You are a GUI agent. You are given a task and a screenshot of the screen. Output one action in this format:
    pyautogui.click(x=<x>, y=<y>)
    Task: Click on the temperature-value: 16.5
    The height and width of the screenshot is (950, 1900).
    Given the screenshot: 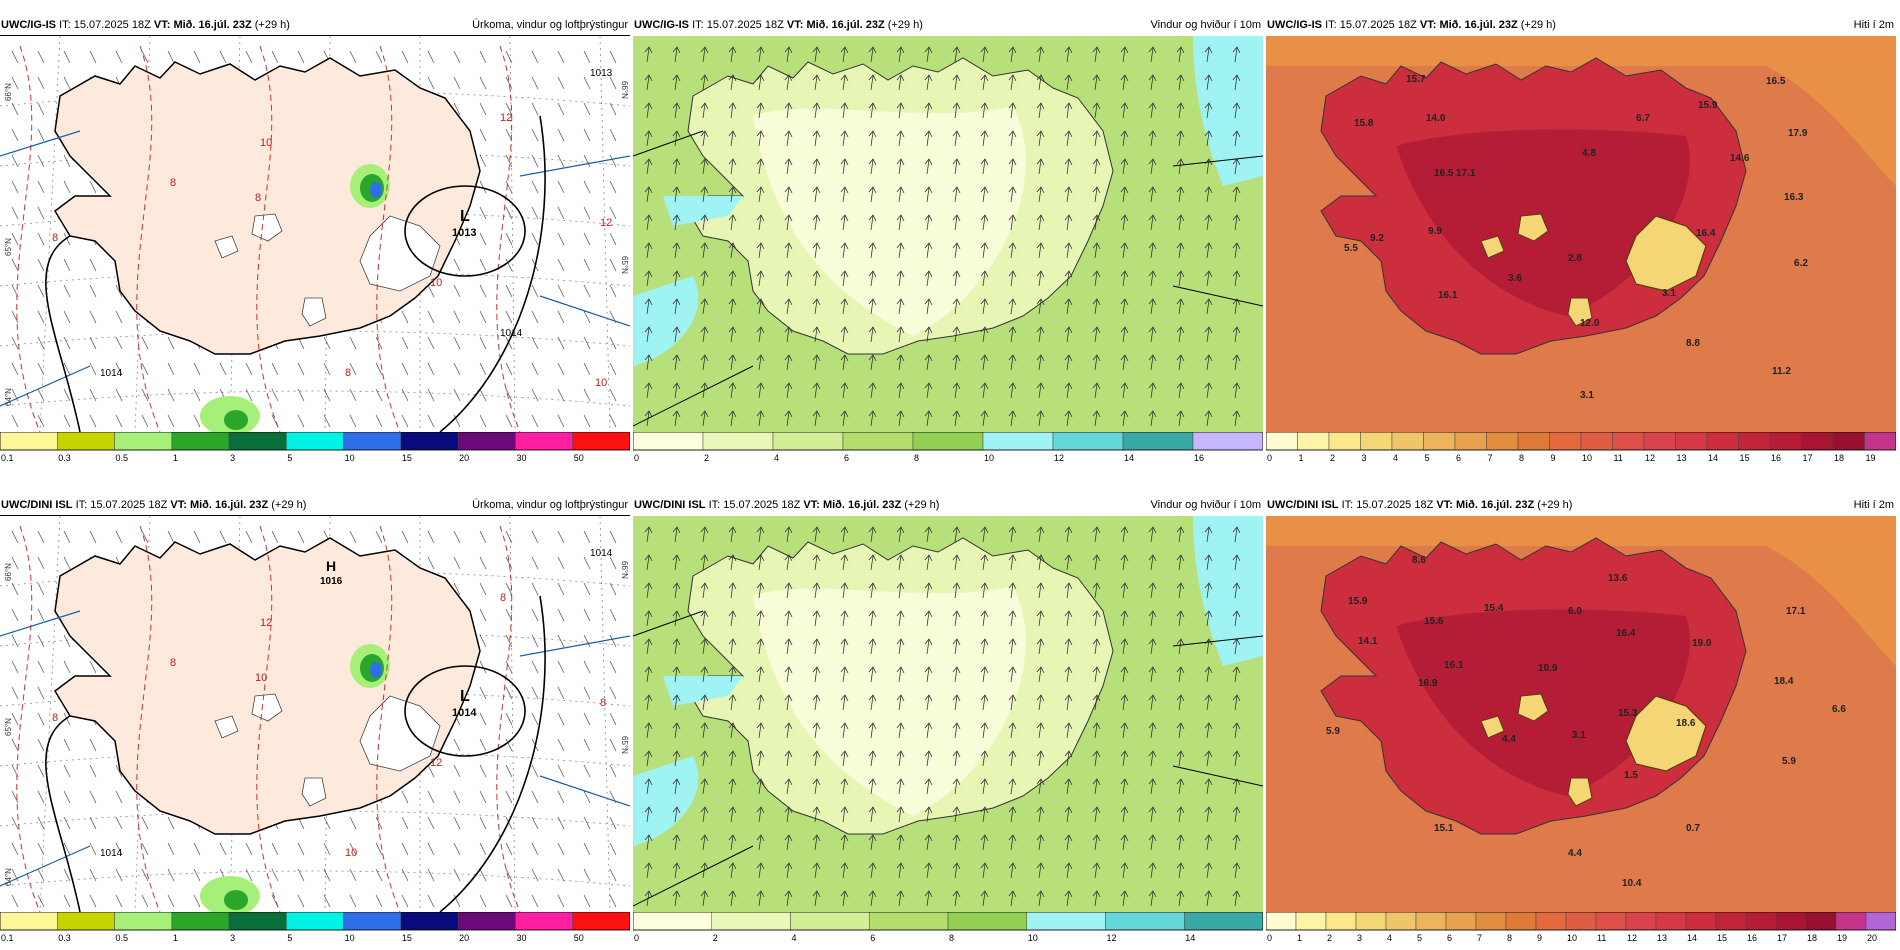 What is the action you would take?
    pyautogui.click(x=1776, y=81)
    